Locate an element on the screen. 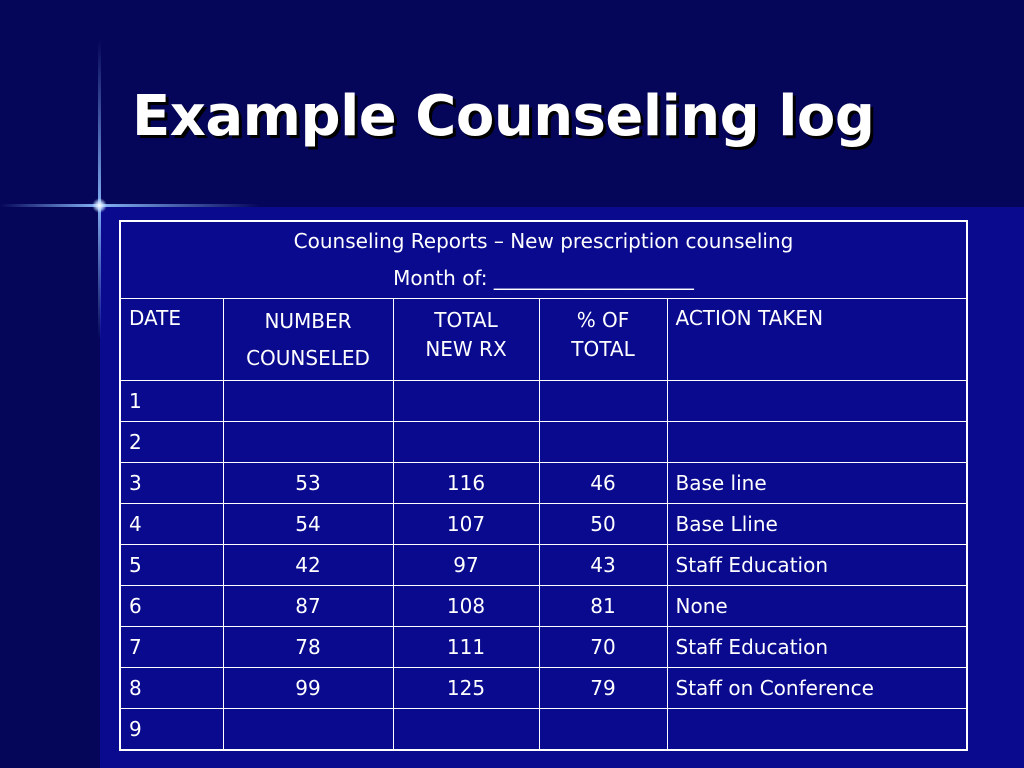 This screenshot has height=768, width=1024. table-row: 9 is located at coordinates (543, 729).